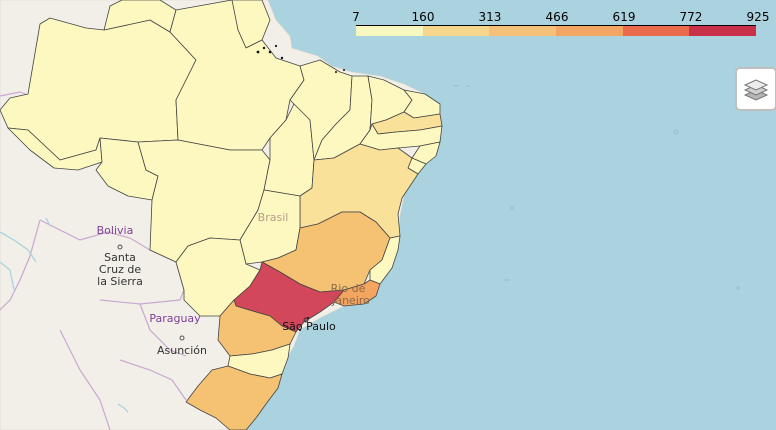 The image size is (776, 430). Describe the element at coordinates (120, 269) in the screenshot. I see `label-santa-cruz-line2: Cruz de` at that location.